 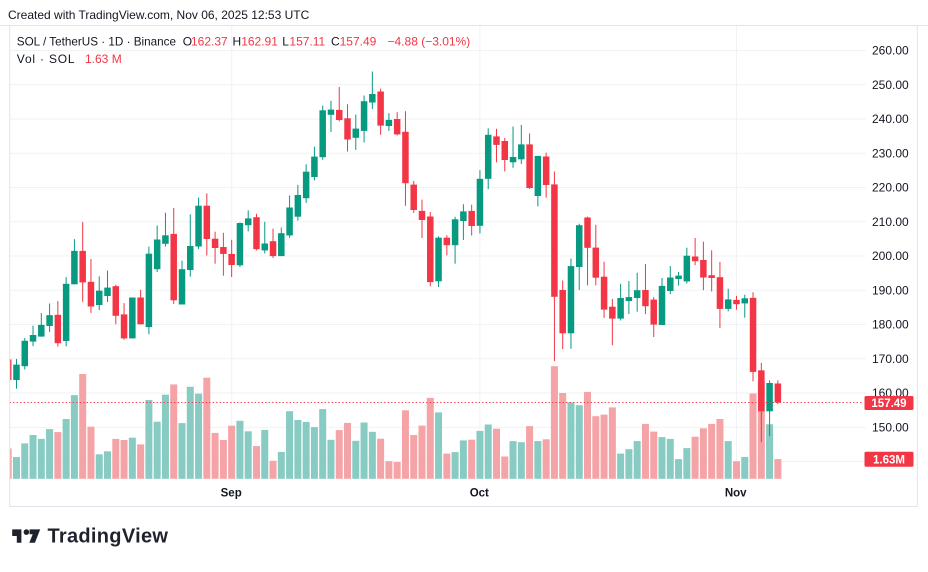 I want to click on svg-text: Sep, so click(x=231, y=494).